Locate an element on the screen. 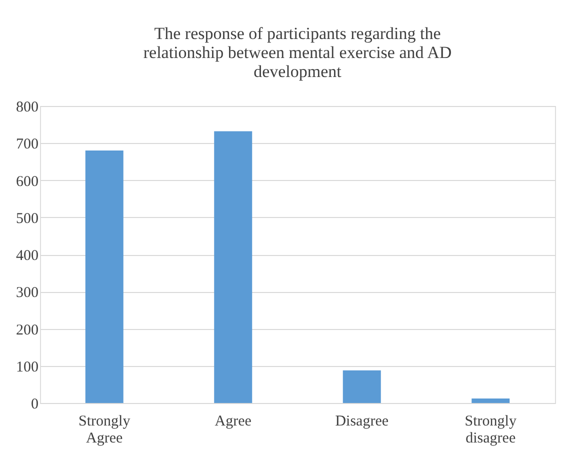  x-tick-label: Strongly Agree is located at coordinates (104, 430).